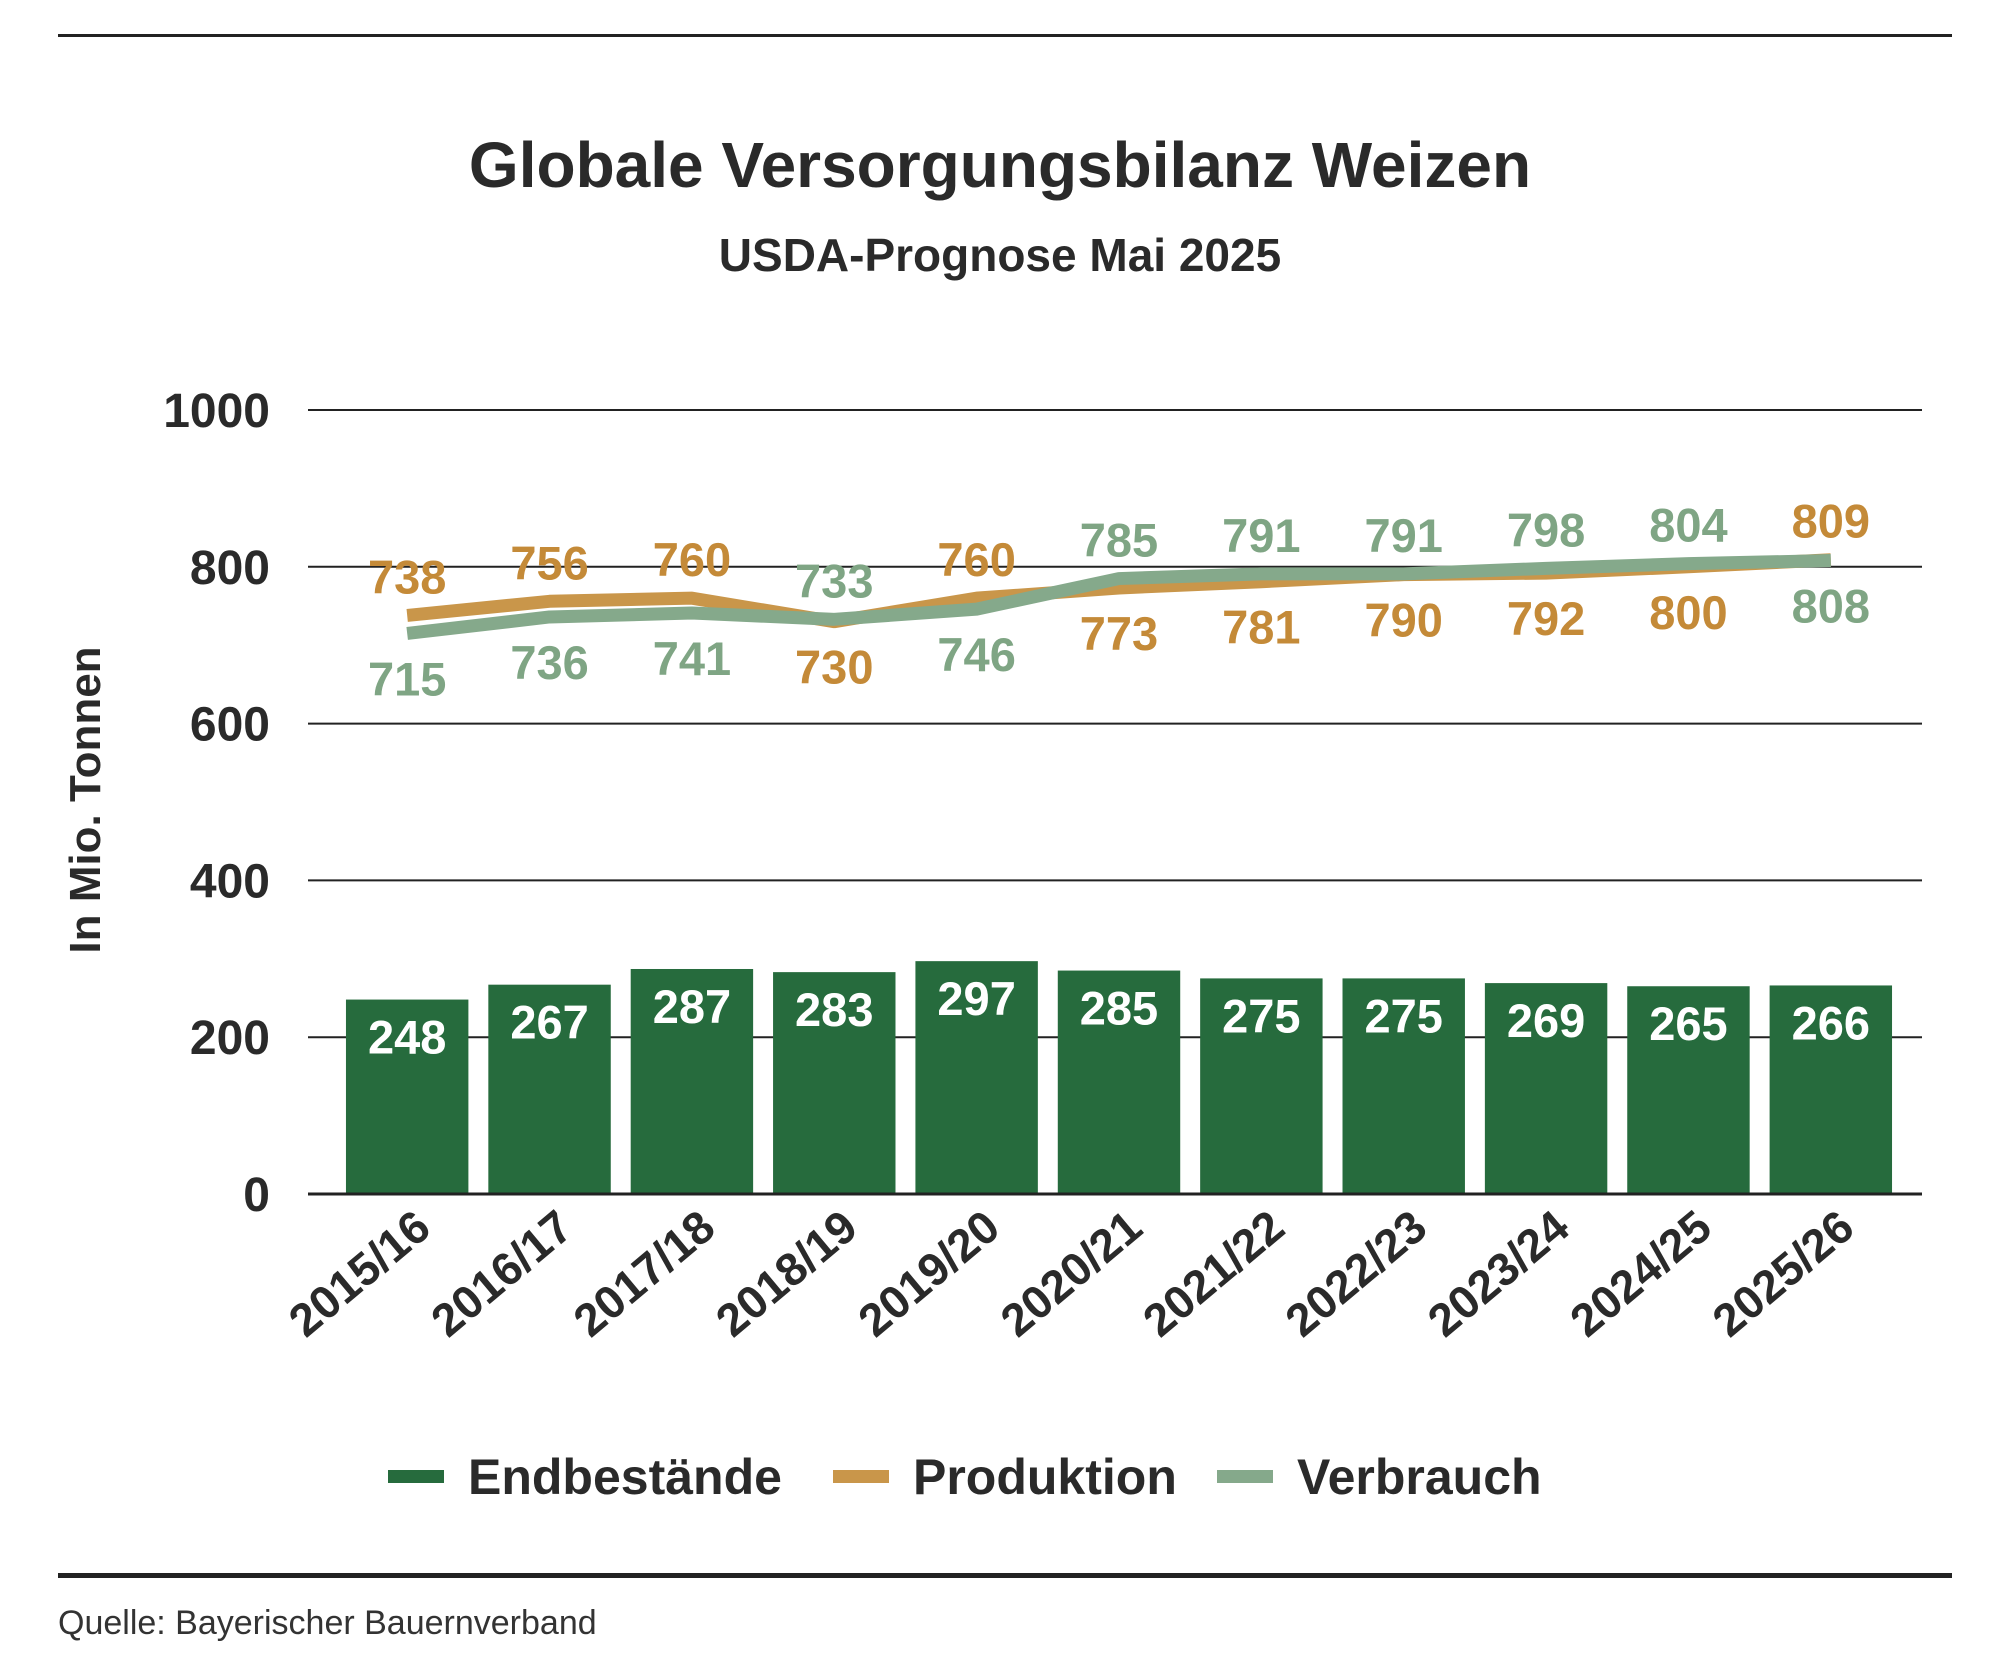  I want to click on chart-subtitle: USDA-Prognose Mai 2025, so click(1000, 255).